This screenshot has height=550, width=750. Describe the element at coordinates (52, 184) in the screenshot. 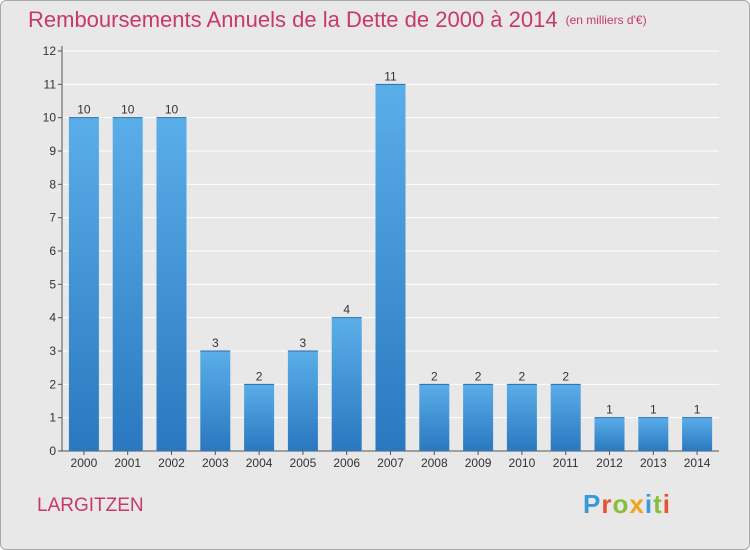

I see `y-tick-label: 8` at that location.